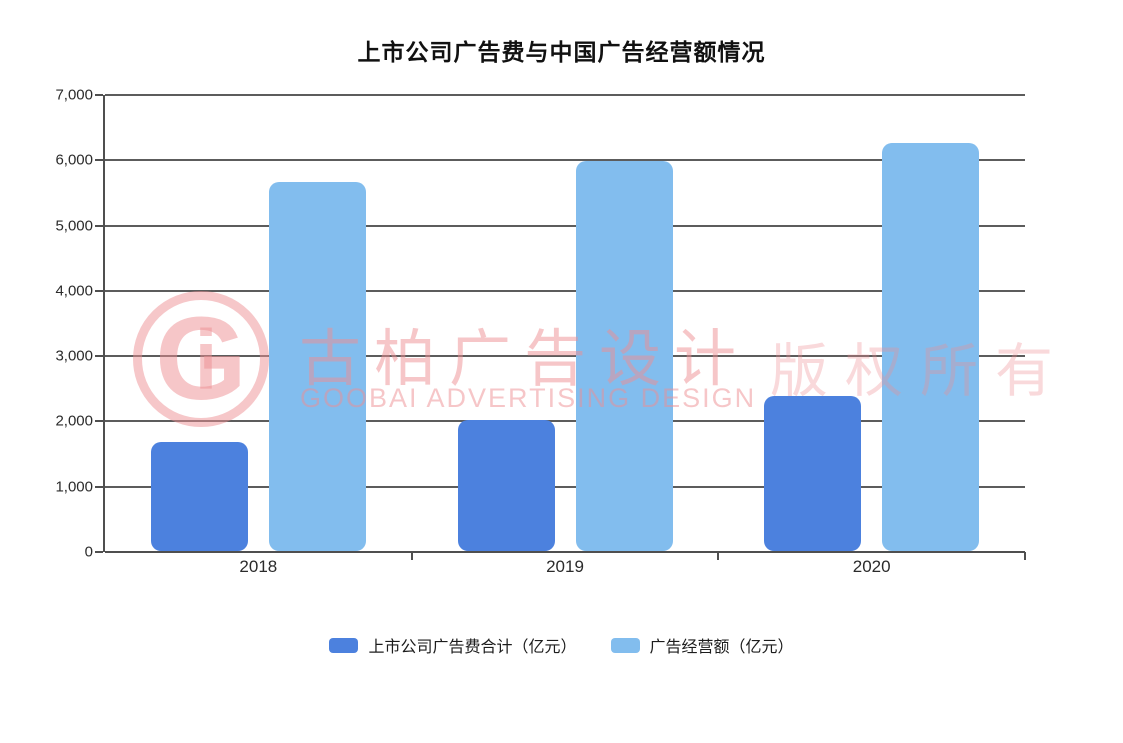  I want to click on legend-item-0: 上市公司广告费合计（亿元）, so click(453, 645).